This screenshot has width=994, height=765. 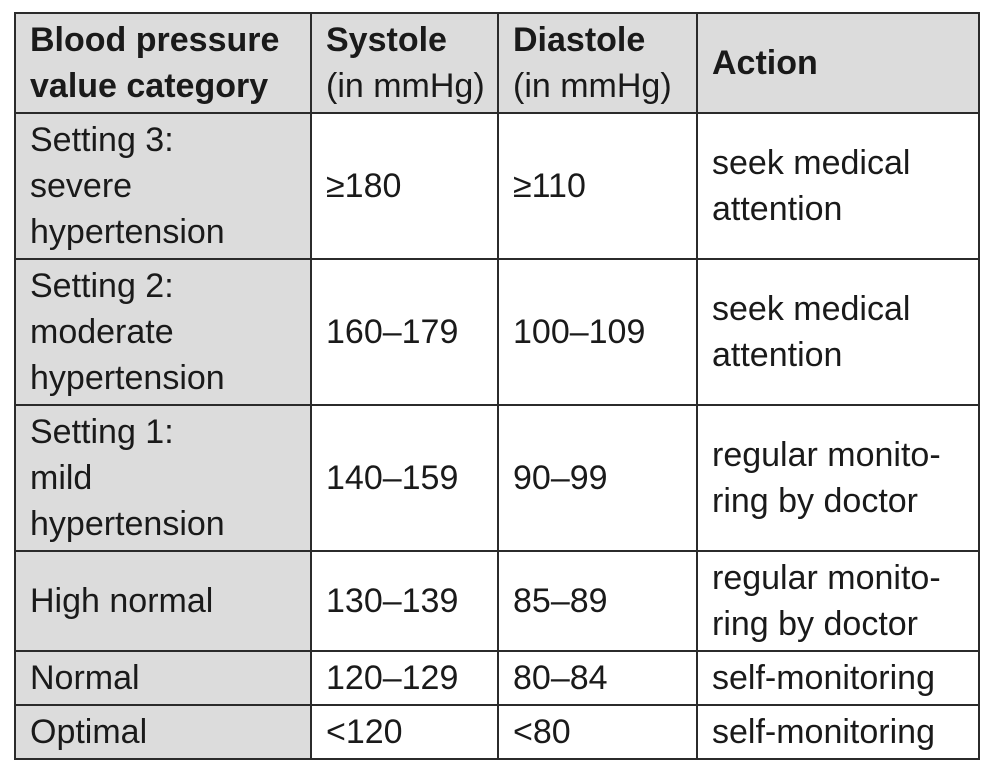 I want to click on header-action: Action, so click(x=838, y=63).